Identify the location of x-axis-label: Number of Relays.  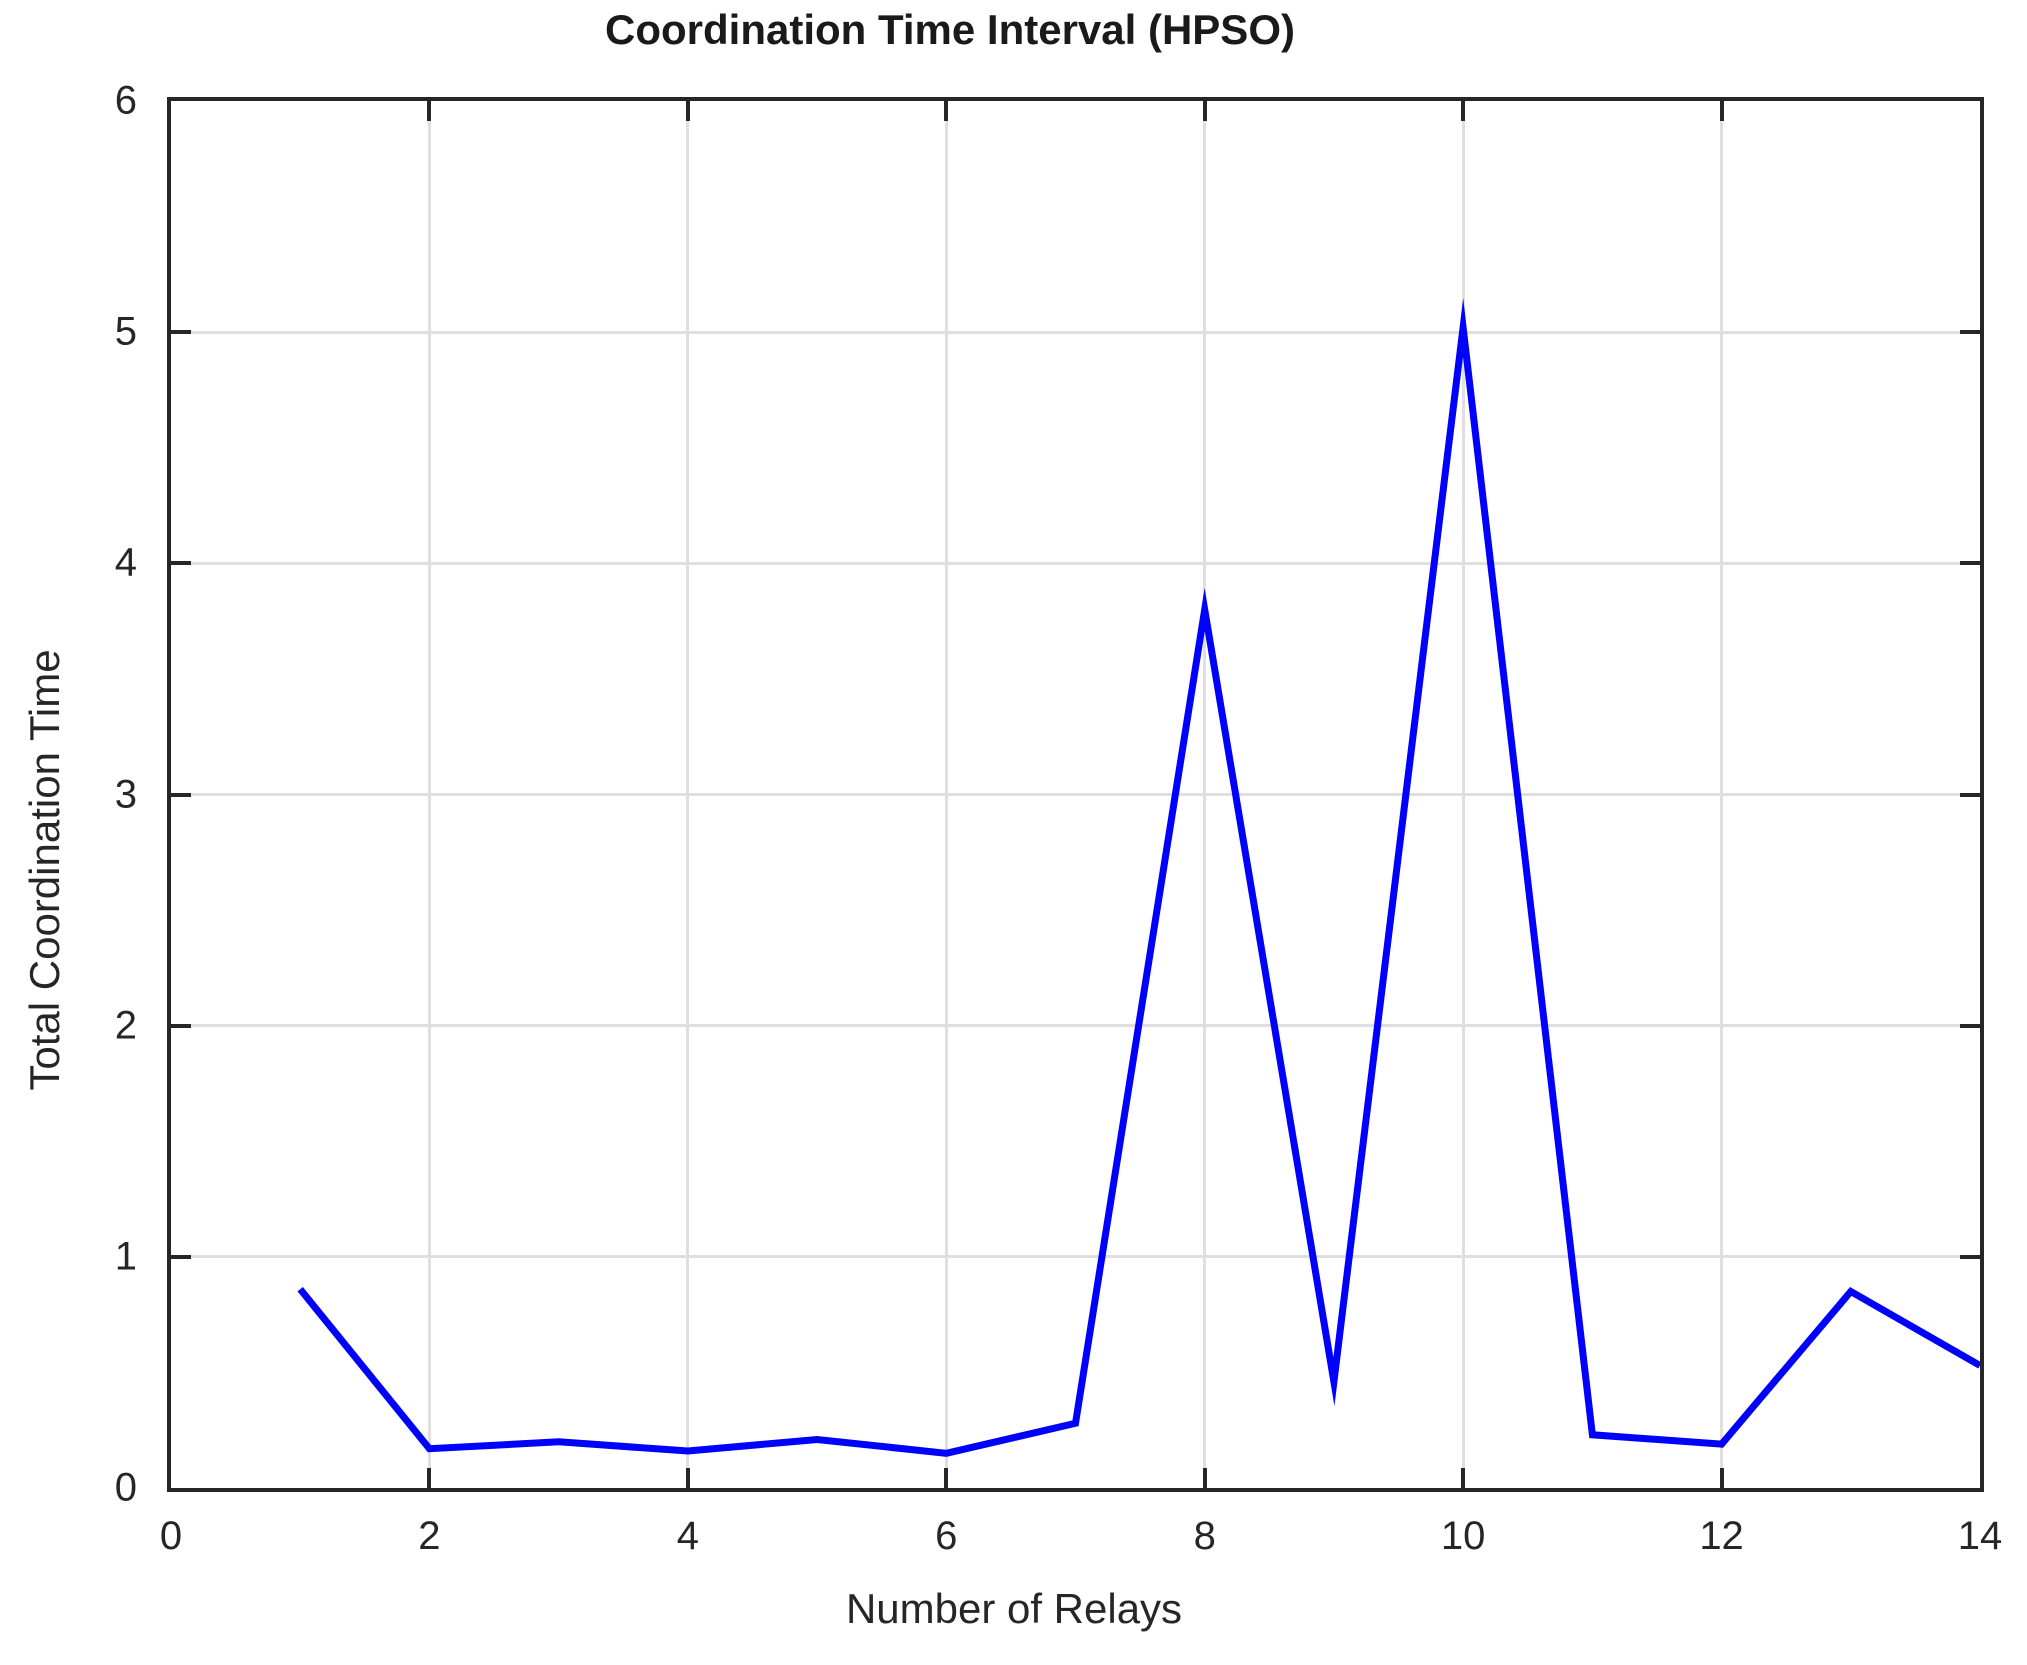
(1014, 1608).